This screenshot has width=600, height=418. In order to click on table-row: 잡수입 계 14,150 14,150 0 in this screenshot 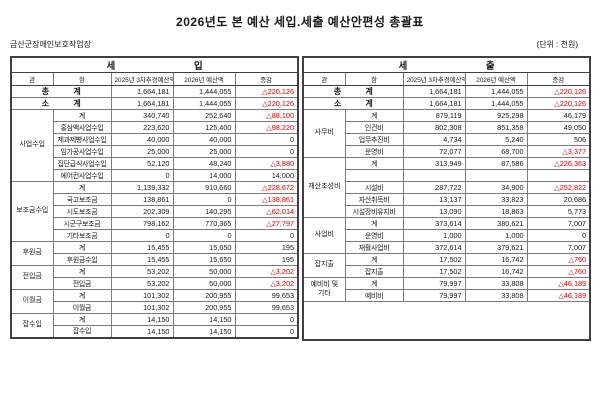, I will do `click(154, 325)`.